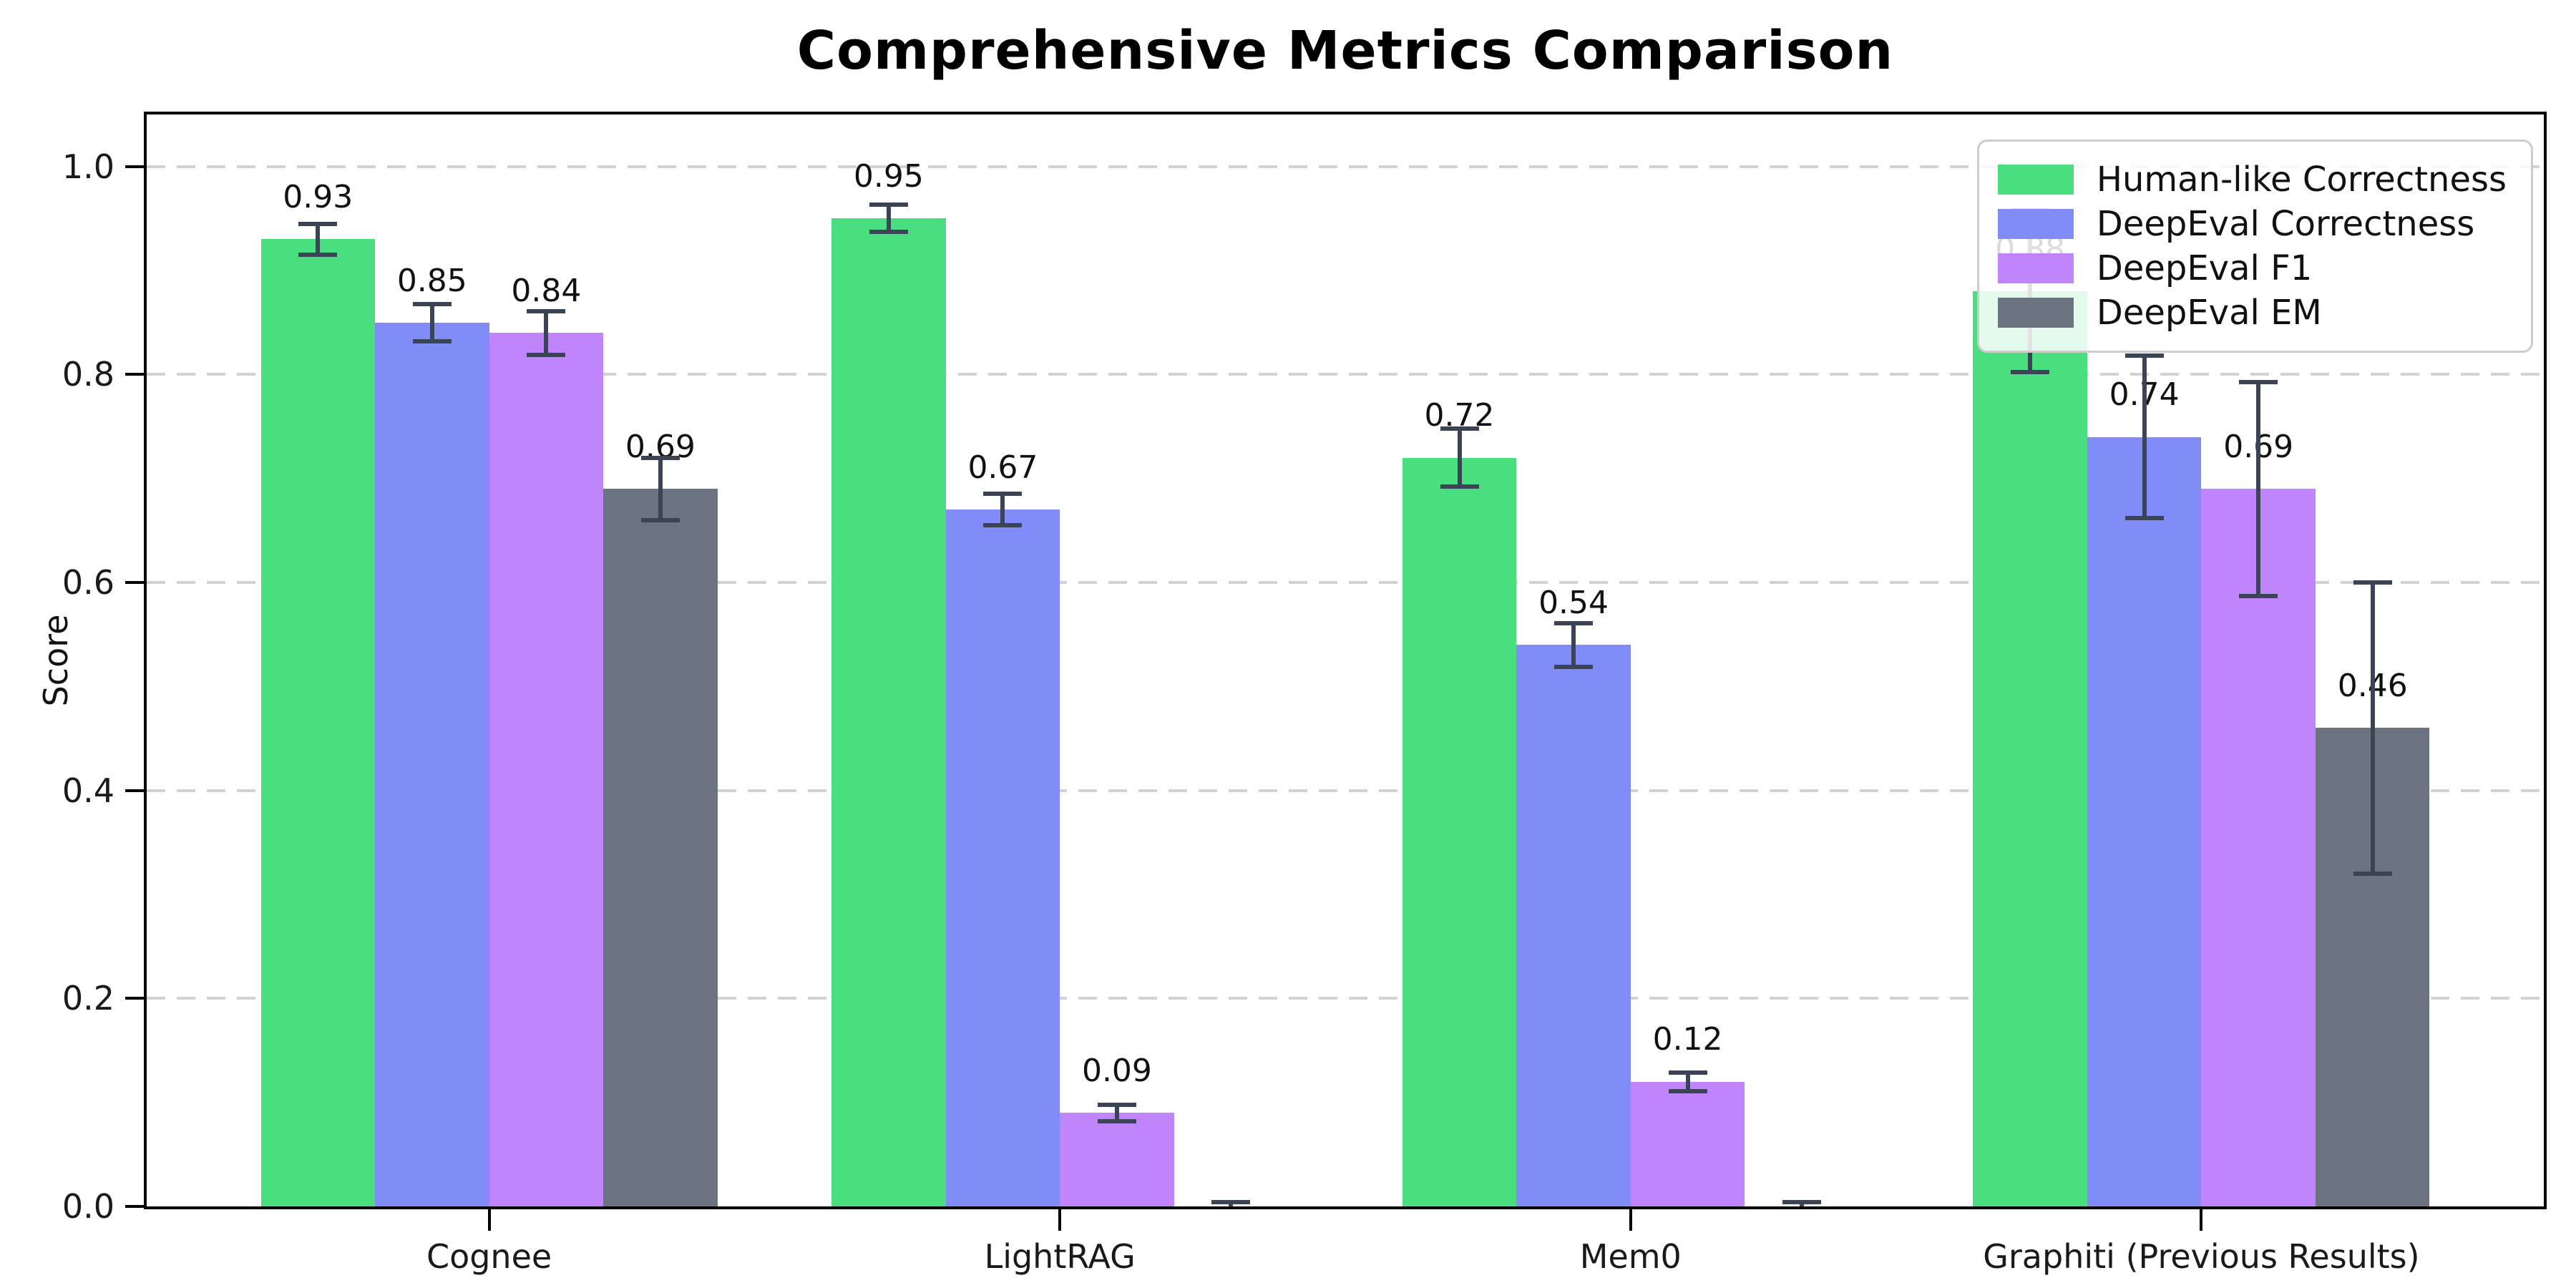 This screenshot has width=2576, height=1288. Describe the element at coordinates (1573, 603) in the screenshot. I see `bar-value-label: 0.54` at that location.